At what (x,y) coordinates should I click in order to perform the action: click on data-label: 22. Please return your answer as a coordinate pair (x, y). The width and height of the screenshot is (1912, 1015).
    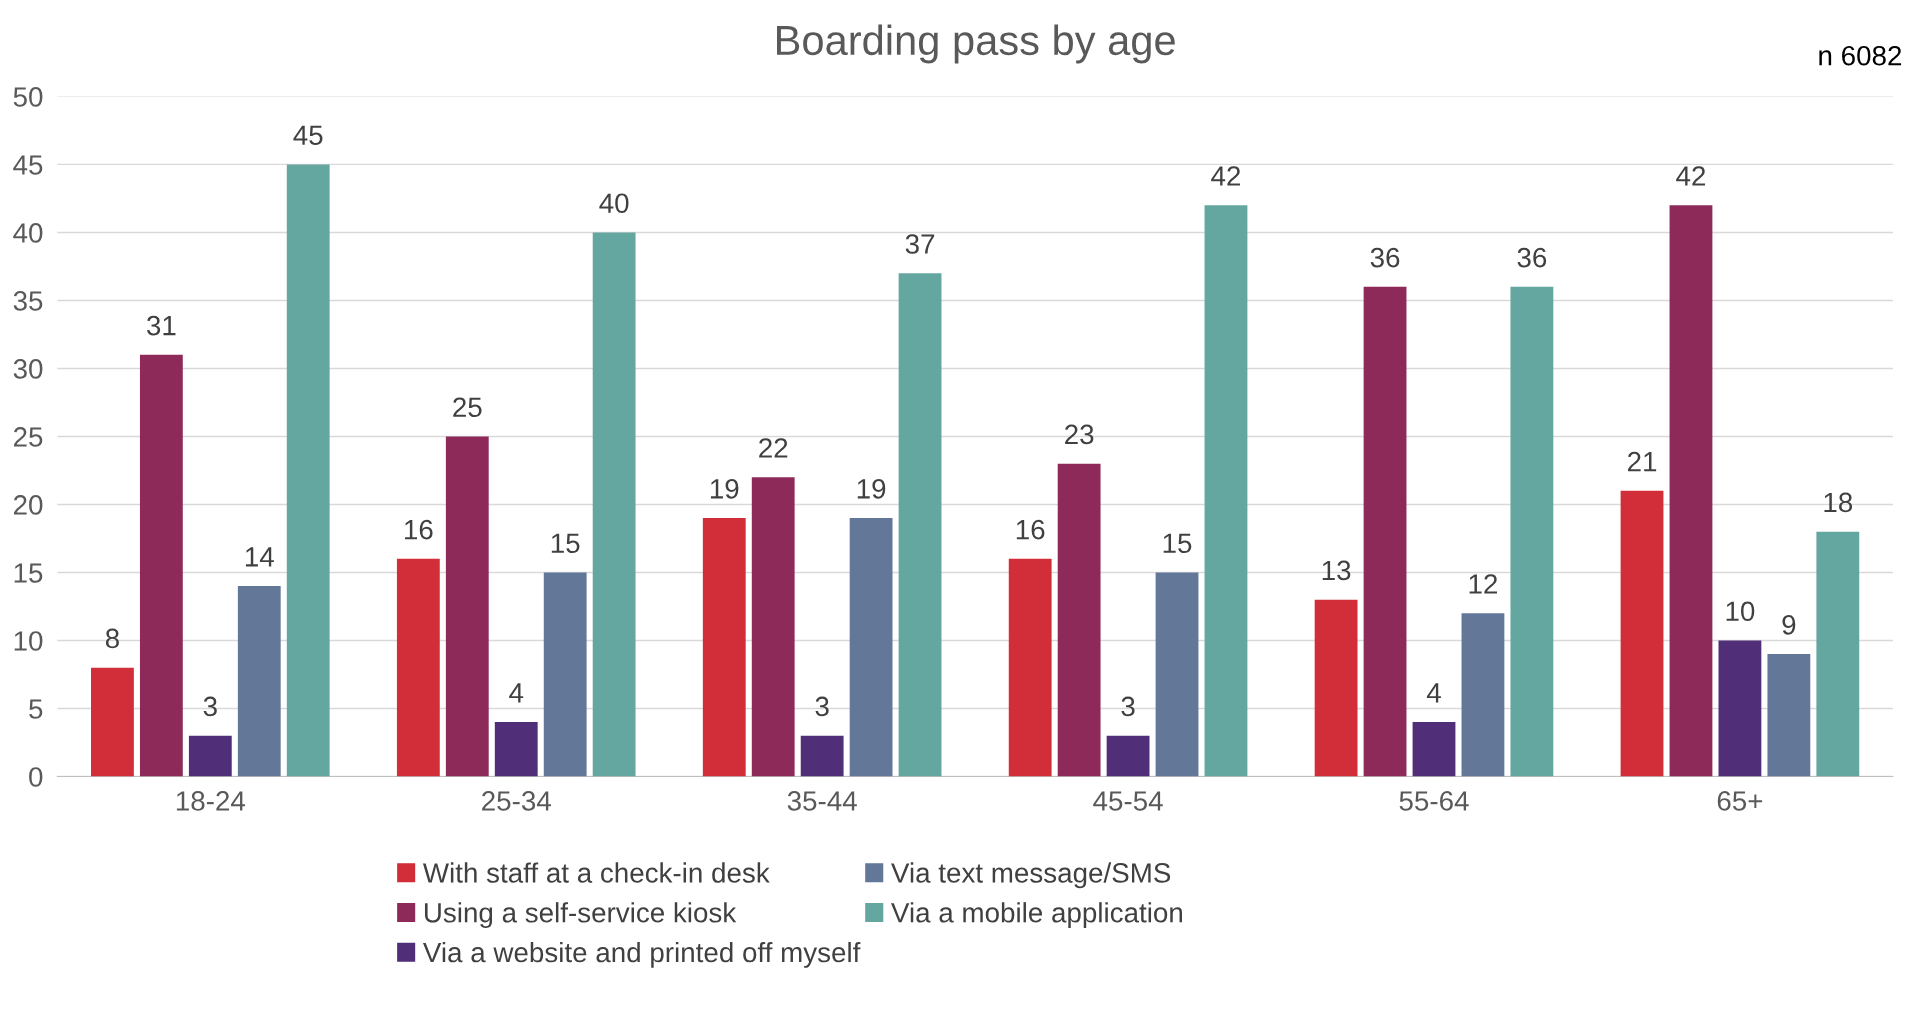
    Looking at the image, I should click on (773, 448).